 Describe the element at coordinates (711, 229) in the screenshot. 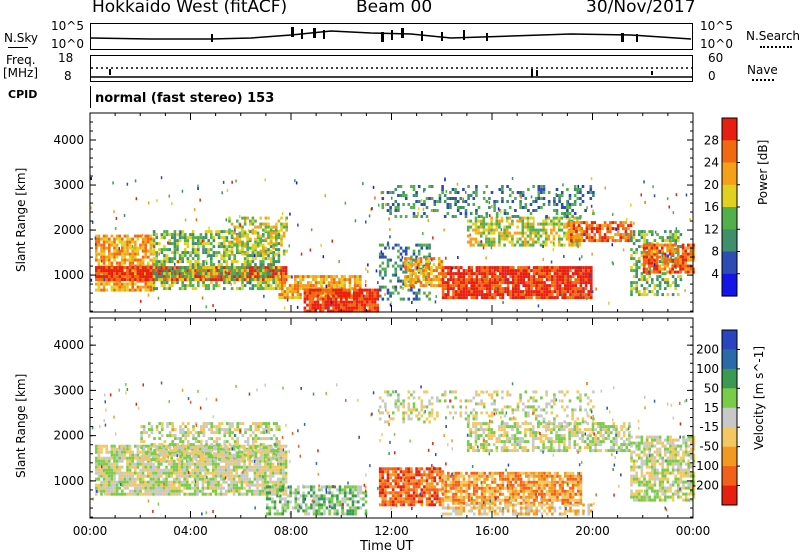

I see `power-colorbar-tick-label: 12` at that location.